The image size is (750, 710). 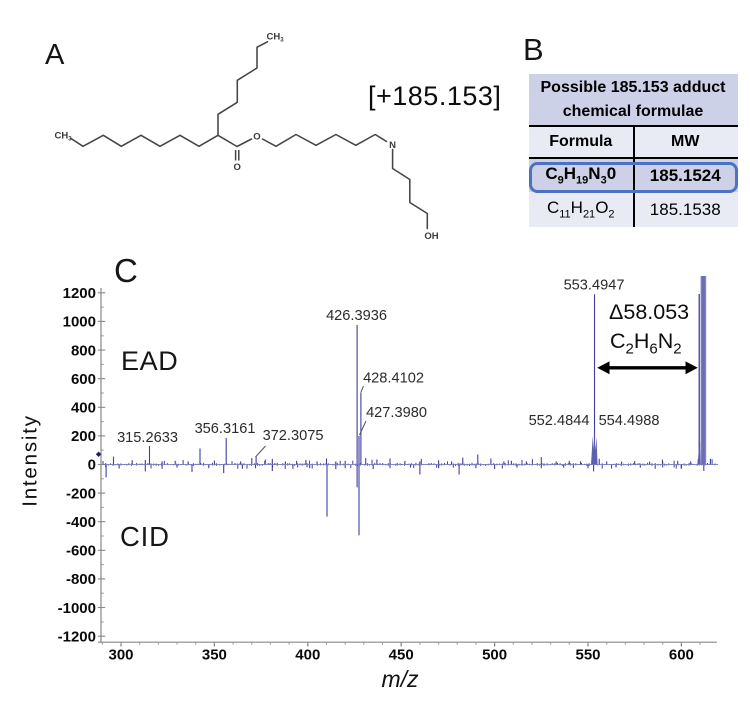 I want to click on svg-text: 800, so click(x=83, y=350).